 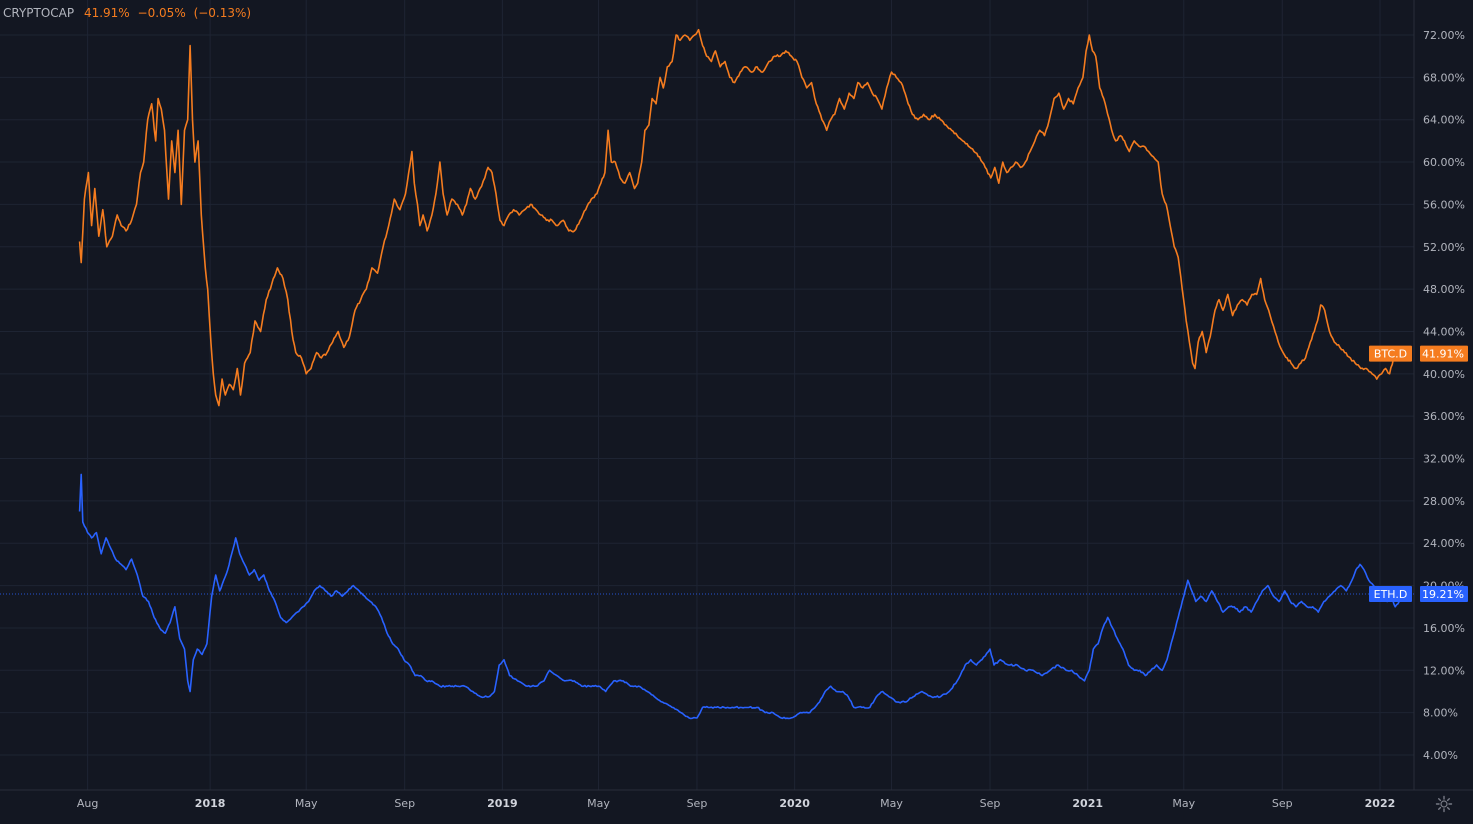 I want to click on symbol-legend: CRYPTOCAP 41.91% −0.05% (−0.13%), so click(x=129, y=13).